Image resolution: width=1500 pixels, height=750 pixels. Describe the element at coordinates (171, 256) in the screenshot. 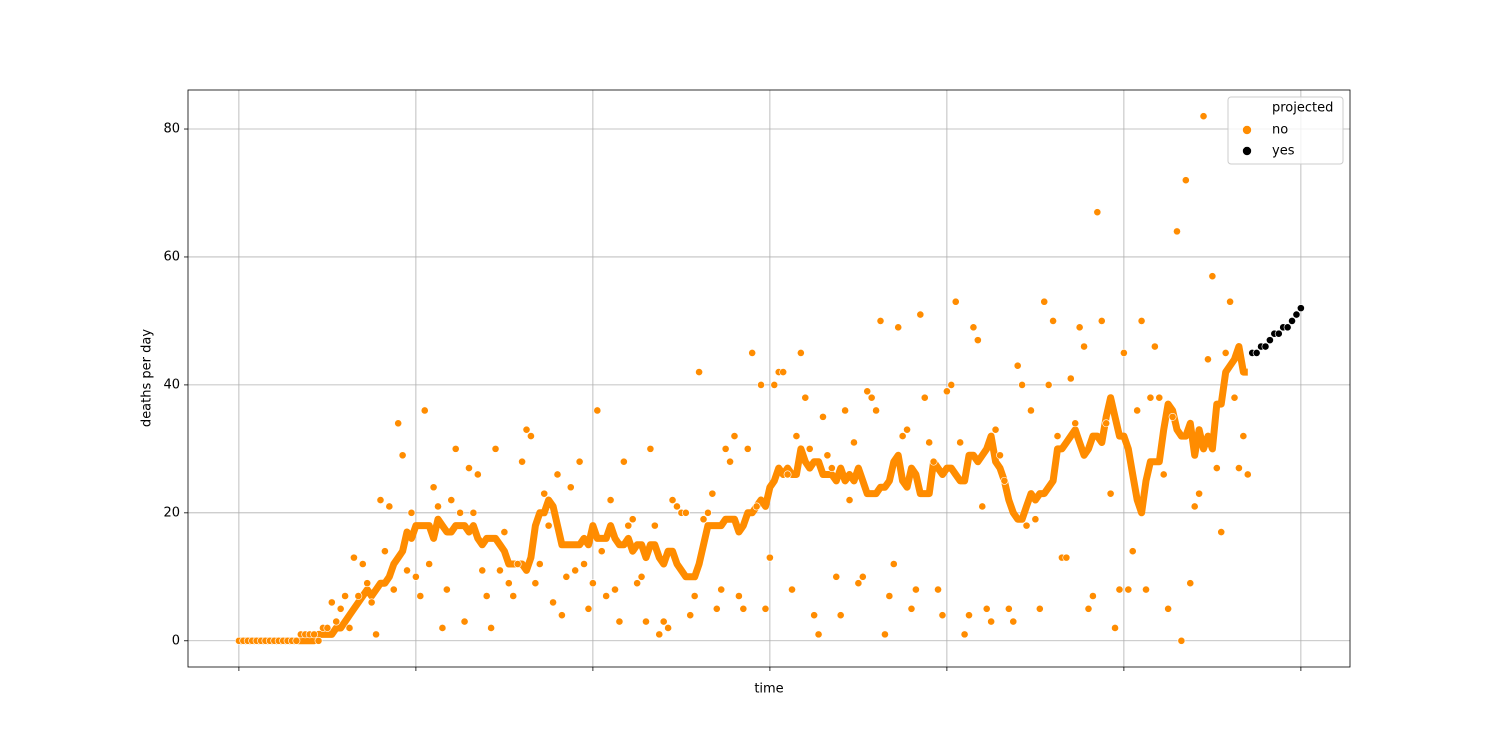

I see `y-tick-label: 60` at that location.